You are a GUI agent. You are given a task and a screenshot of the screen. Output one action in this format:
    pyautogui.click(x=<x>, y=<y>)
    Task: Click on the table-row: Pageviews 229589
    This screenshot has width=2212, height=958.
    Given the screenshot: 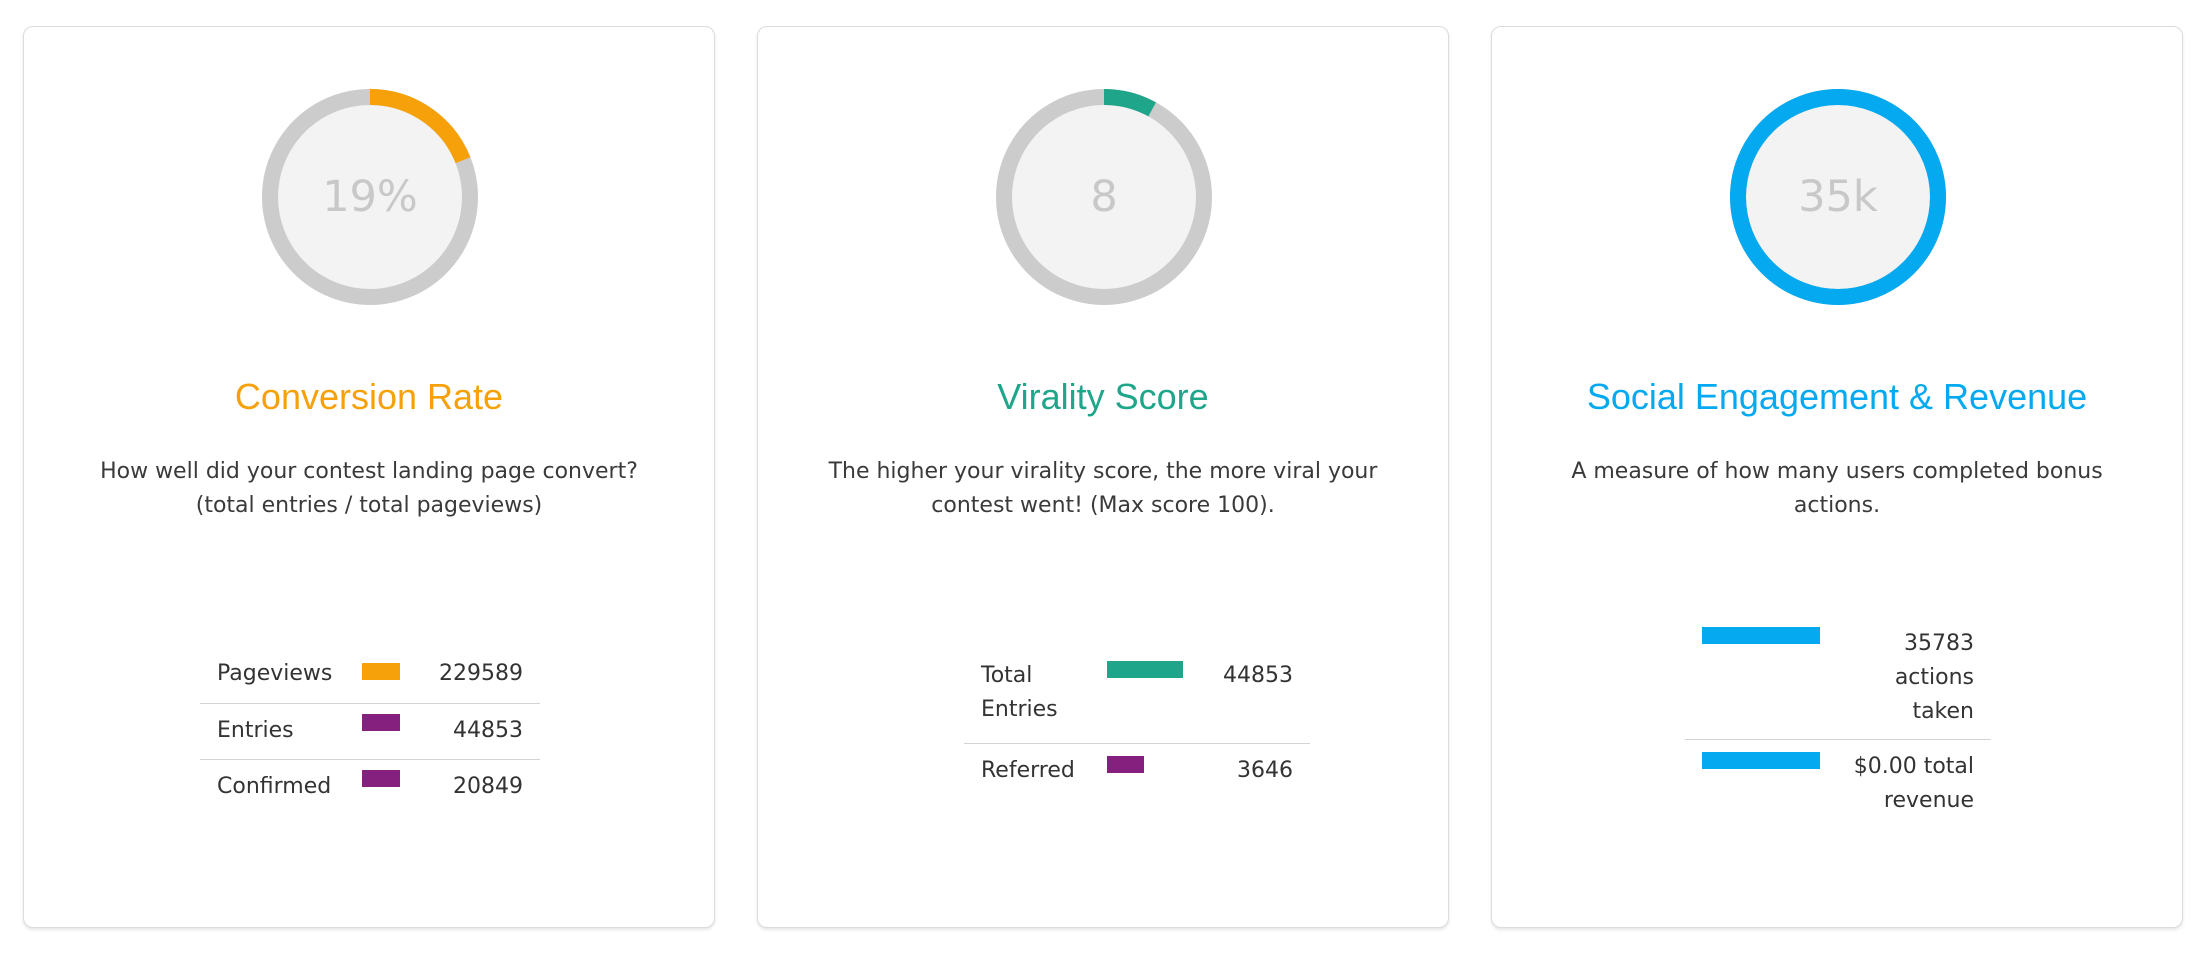 What is the action you would take?
    pyautogui.click(x=370, y=668)
    